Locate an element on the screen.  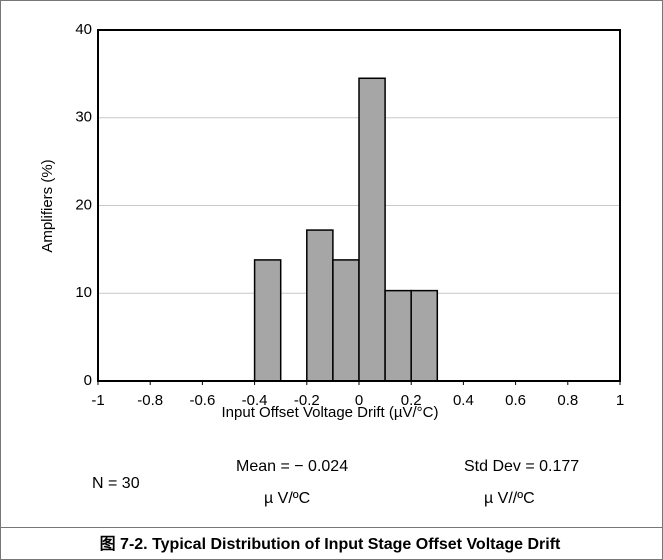
y-tick-label: 0 is located at coordinates (88, 380).